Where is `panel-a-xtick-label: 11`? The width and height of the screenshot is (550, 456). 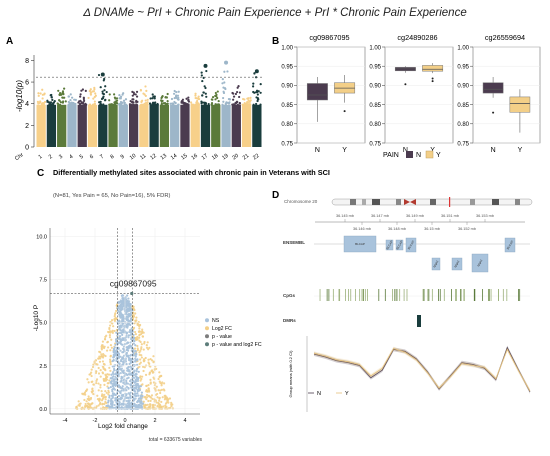
panel-a-xtick-label: 11 is located at coordinates (143, 157).